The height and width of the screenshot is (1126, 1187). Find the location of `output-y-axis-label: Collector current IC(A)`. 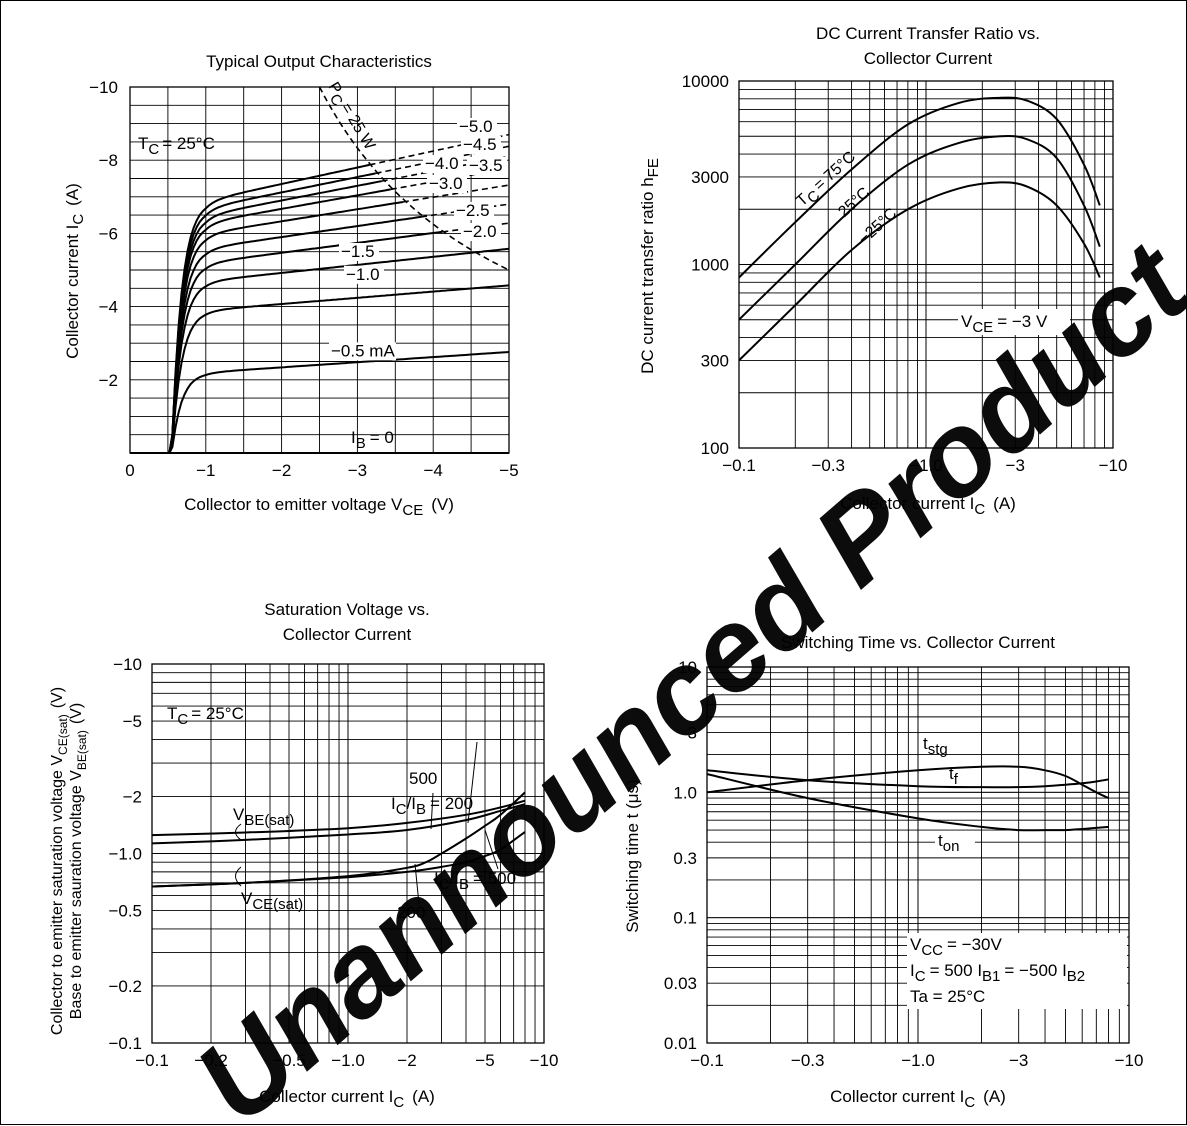

output-y-axis-label: Collector current IC(A) is located at coordinates (75, 271).